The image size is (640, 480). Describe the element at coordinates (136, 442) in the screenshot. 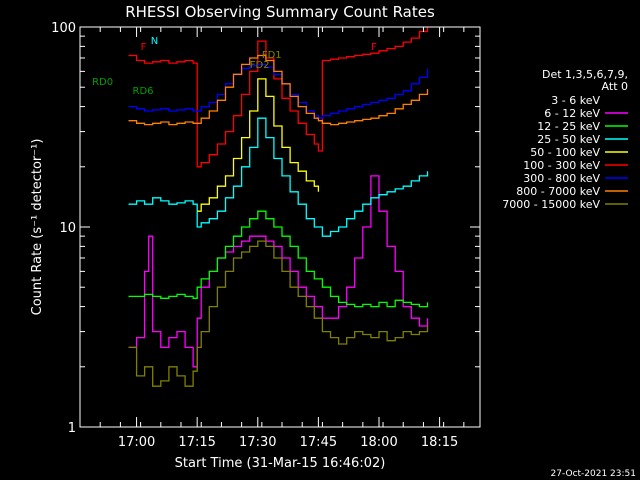

I see `x-tick-label: 17:00` at that location.